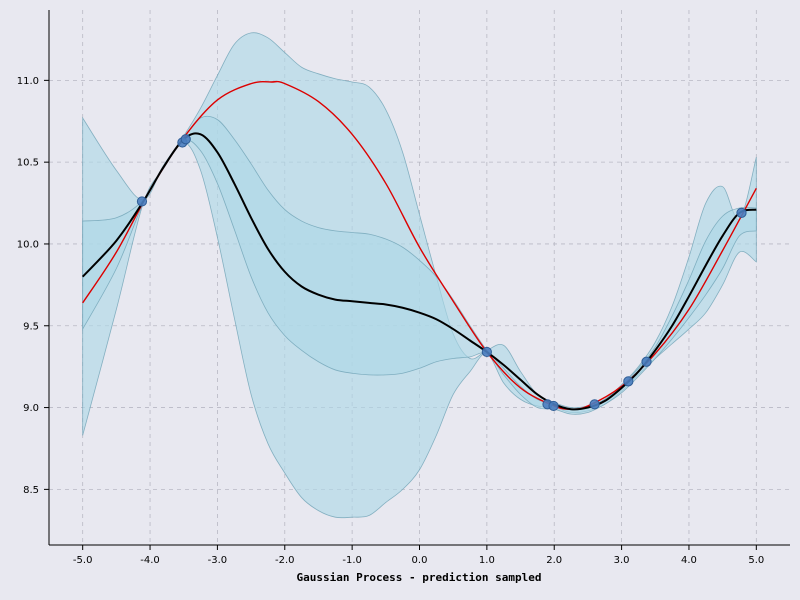 The height and width of the screenshot is (600, 800). I want to click on y-tick-label: 8.5, so click(31, 490).